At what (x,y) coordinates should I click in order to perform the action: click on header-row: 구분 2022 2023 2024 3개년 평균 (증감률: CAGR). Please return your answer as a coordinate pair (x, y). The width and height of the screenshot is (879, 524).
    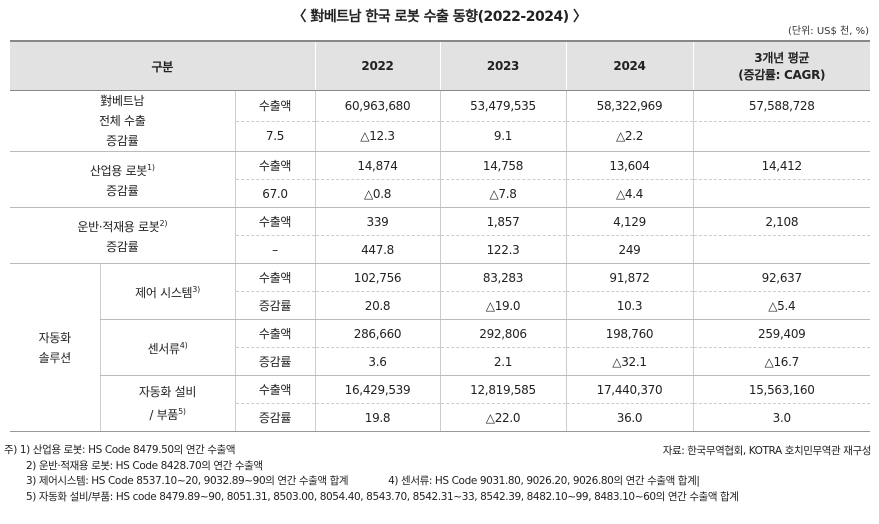
    Looking at the image, I should click on (440, 65).